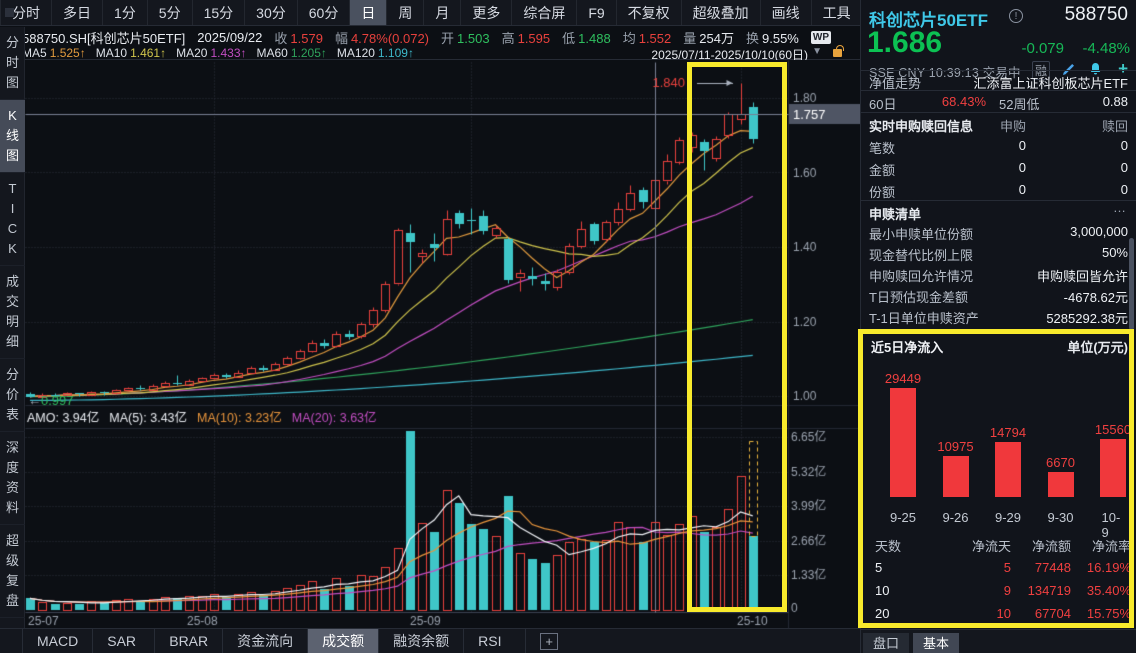 The height and width of the screenshot is (653, 1136). What do you see at coordinates (266, 641) in the screenshot?
I see `indicator-tab-资金流向: 资金流向` at bounding box center [266, 641].